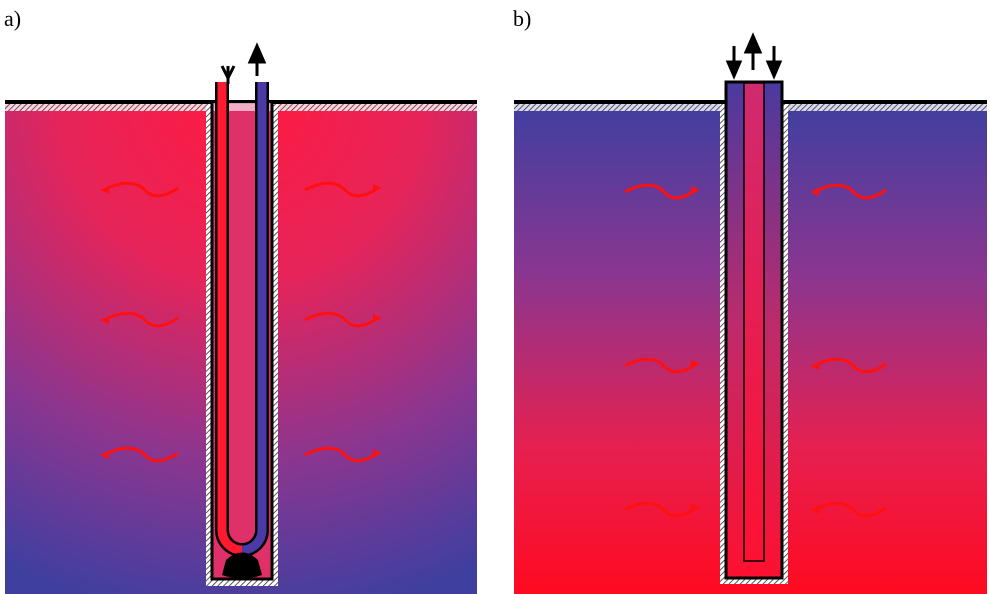 The width and height of the screenshot is (990, 594). Describe the element at coordinates (522, 18) in the screenshot. I see `panel-label: b)` at that location.